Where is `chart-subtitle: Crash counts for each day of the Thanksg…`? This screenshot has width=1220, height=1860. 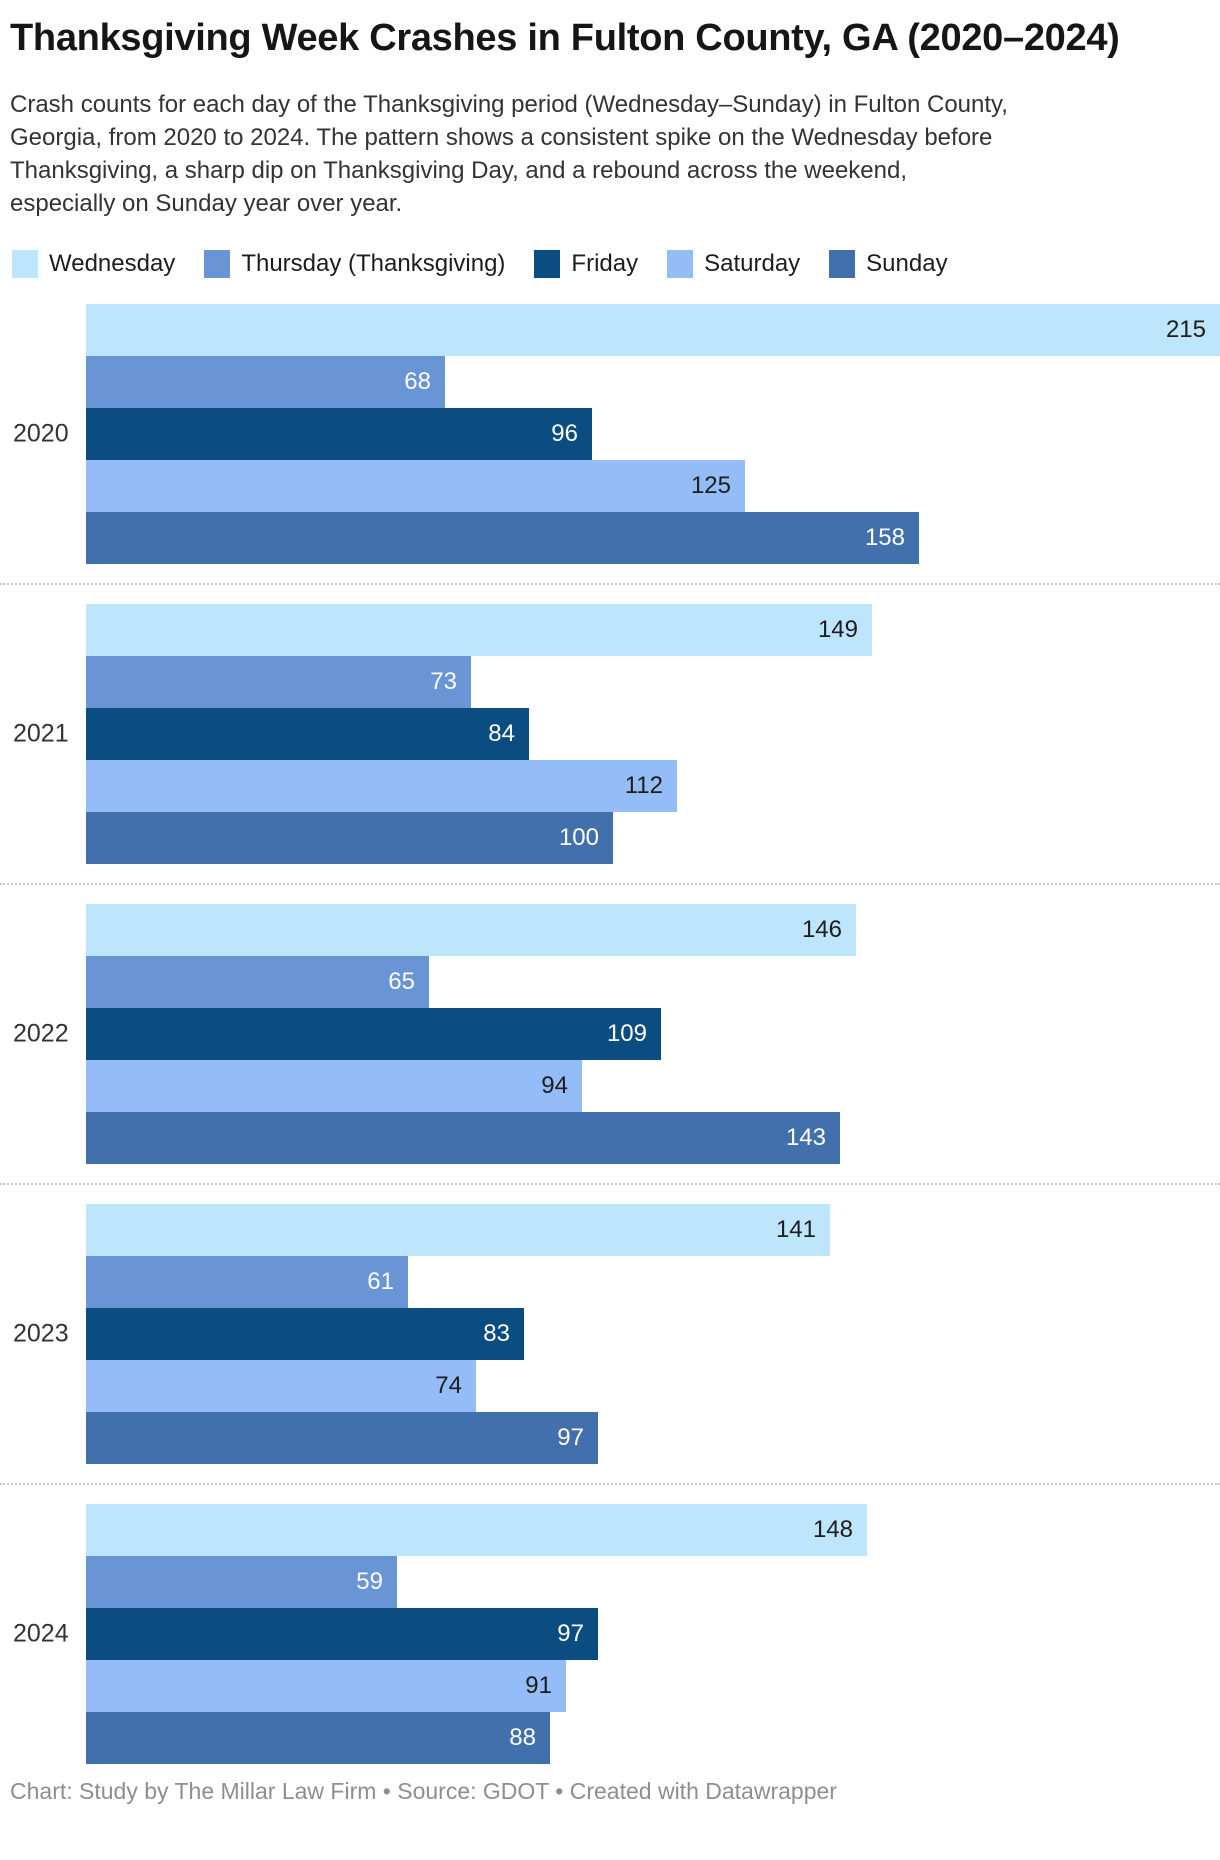 chart-subtitle: Crash counts for each day of the Thanksg… is located at coordinates (509, 154).